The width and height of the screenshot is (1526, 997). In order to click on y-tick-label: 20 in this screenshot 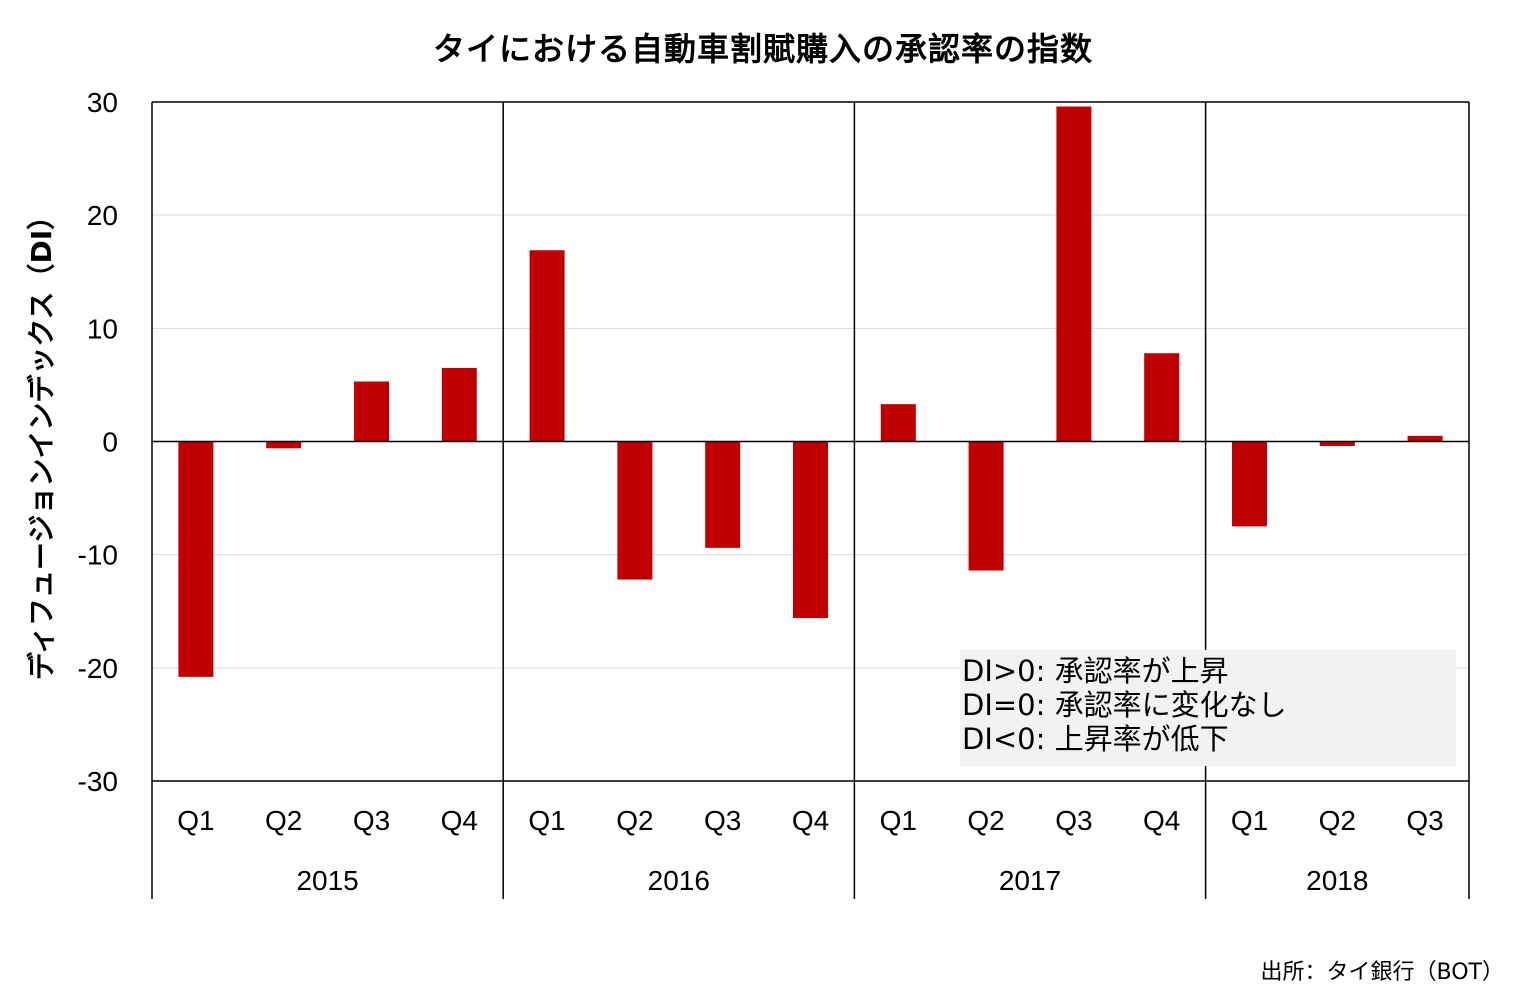, I will do `click(102, 215)`.